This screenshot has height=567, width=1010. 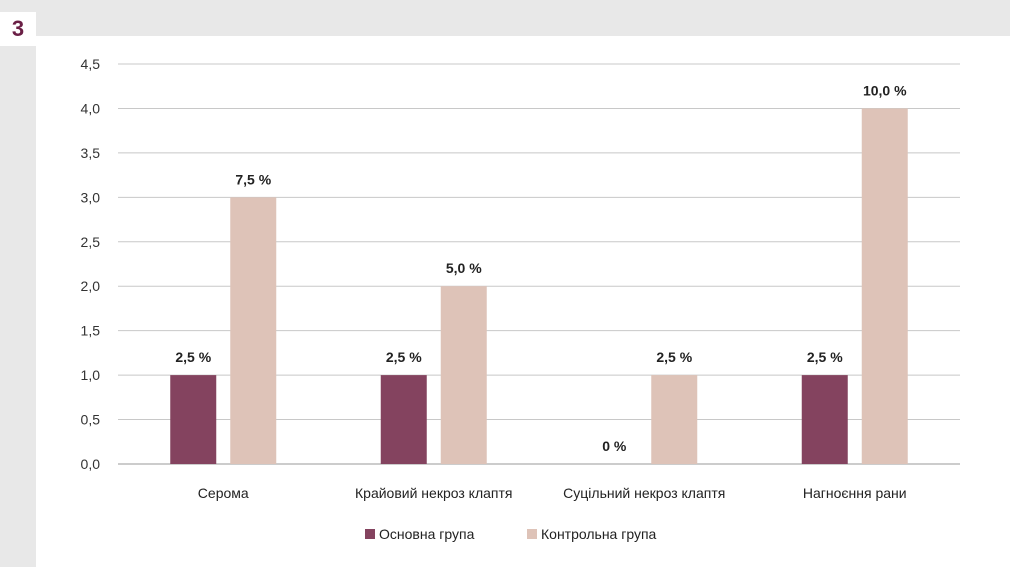 What do you see at coordinates (91, 108) in the screenshot?
I see `y-tick-label: 4,0` at bounding box center [91, 108].